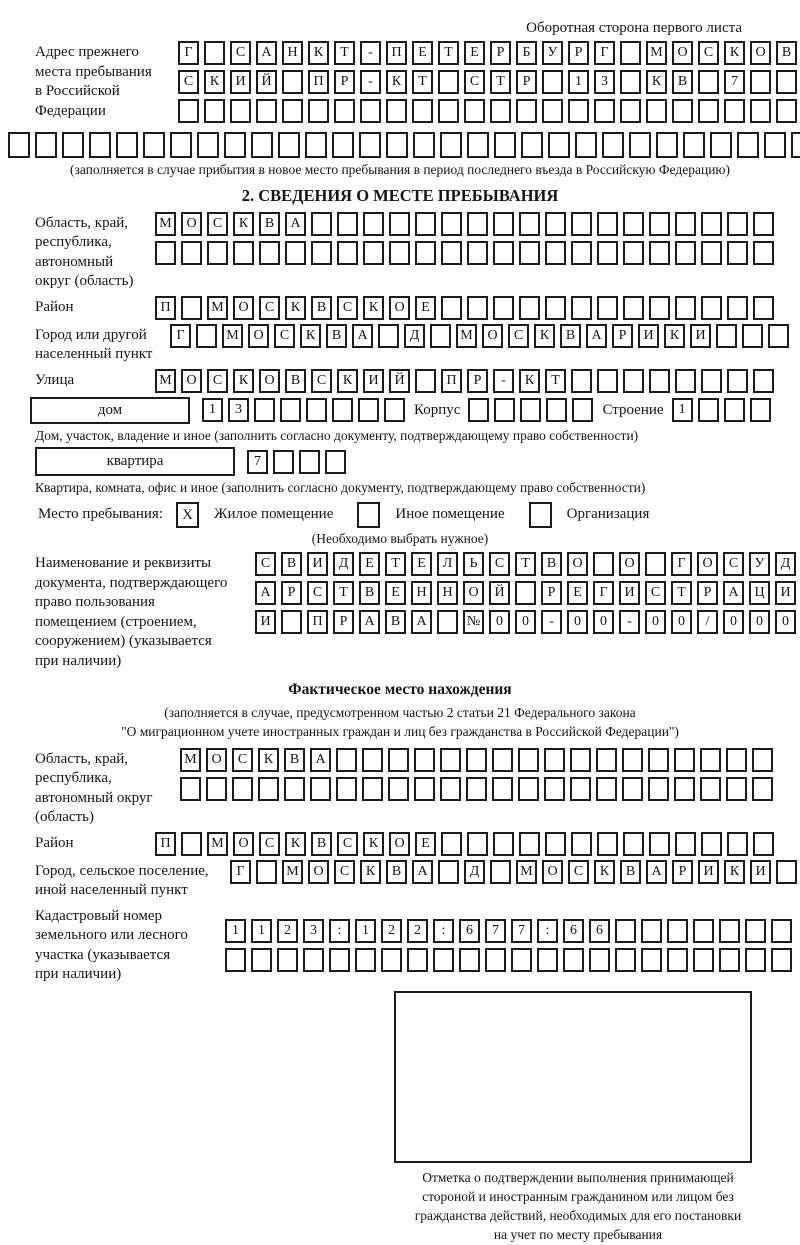 The height and width of the screenshot is (1245, 800). I want to click on char-box: Г, so click(604, 53).